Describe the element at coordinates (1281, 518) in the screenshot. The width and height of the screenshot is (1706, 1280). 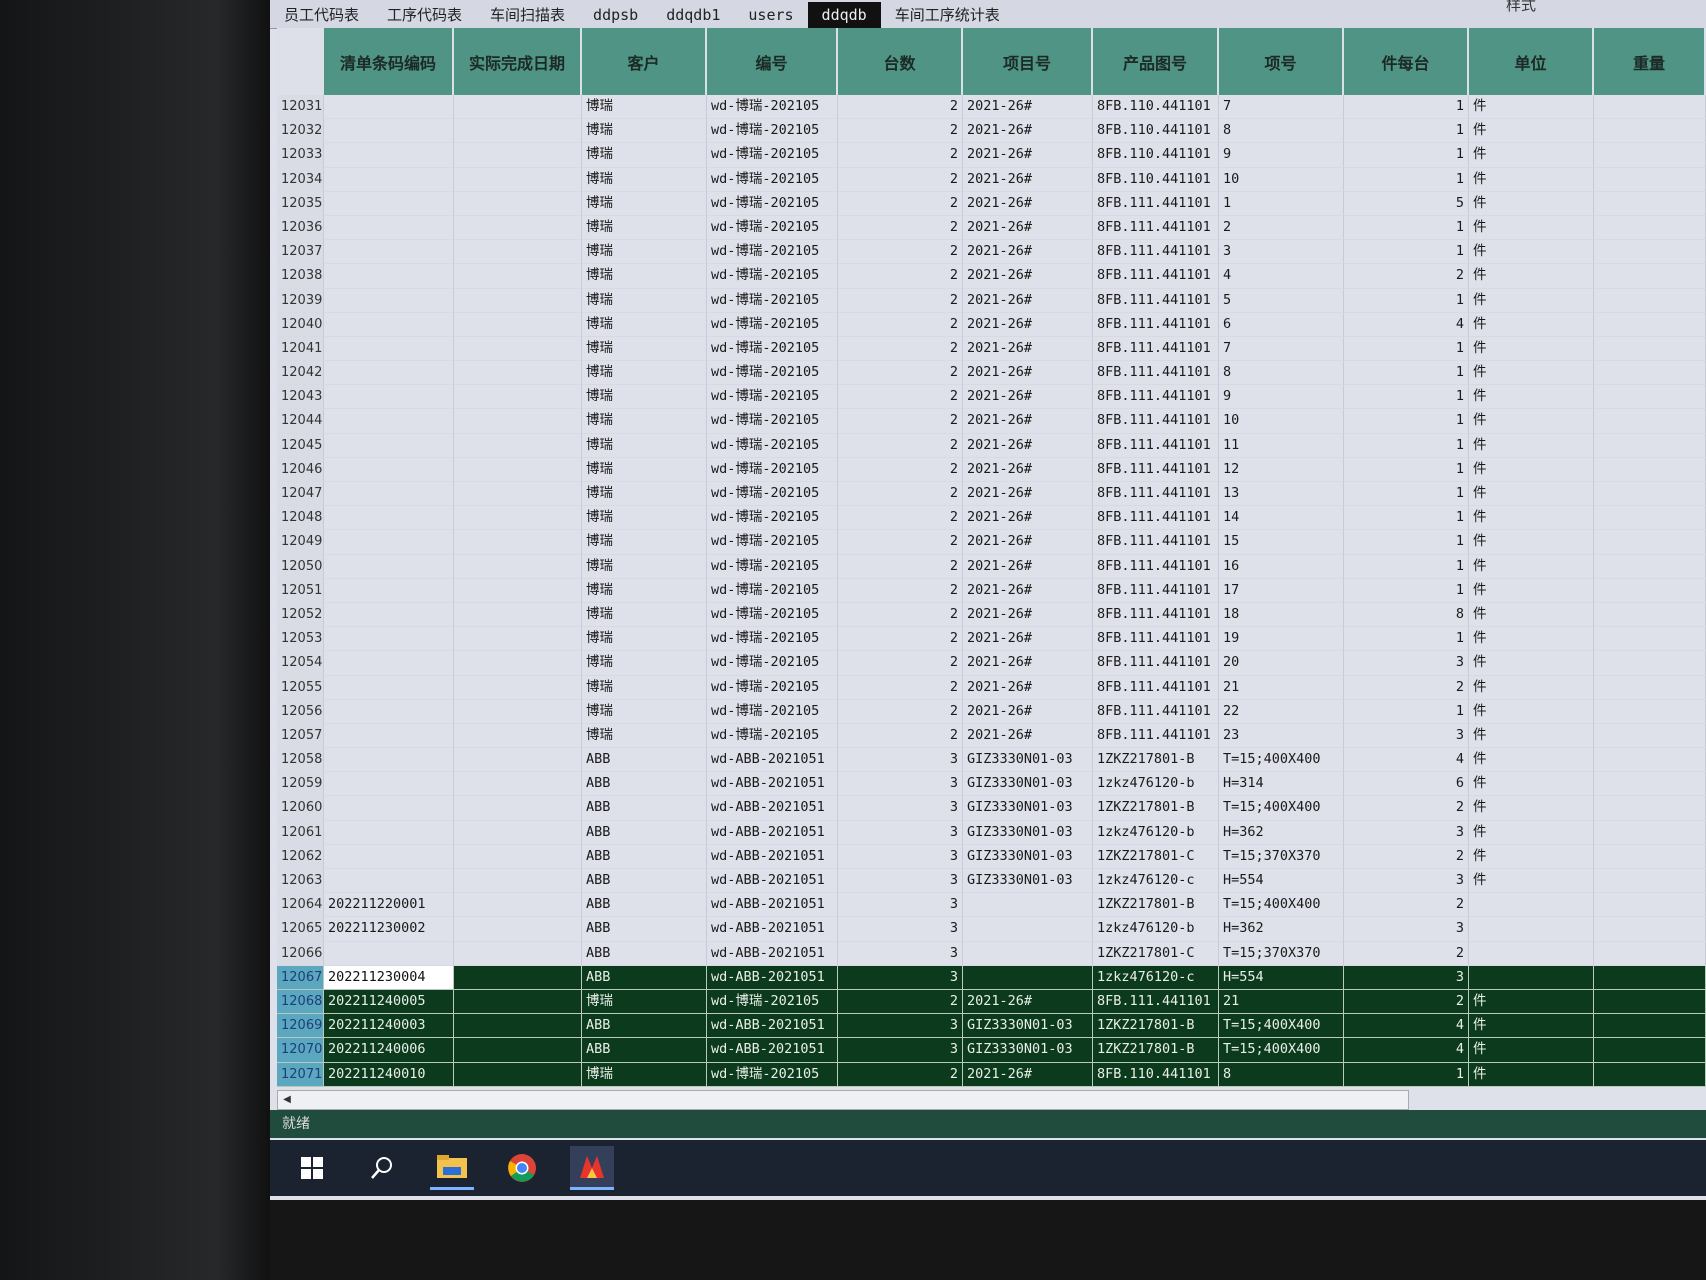
I see `cell-item: 14` at that location.